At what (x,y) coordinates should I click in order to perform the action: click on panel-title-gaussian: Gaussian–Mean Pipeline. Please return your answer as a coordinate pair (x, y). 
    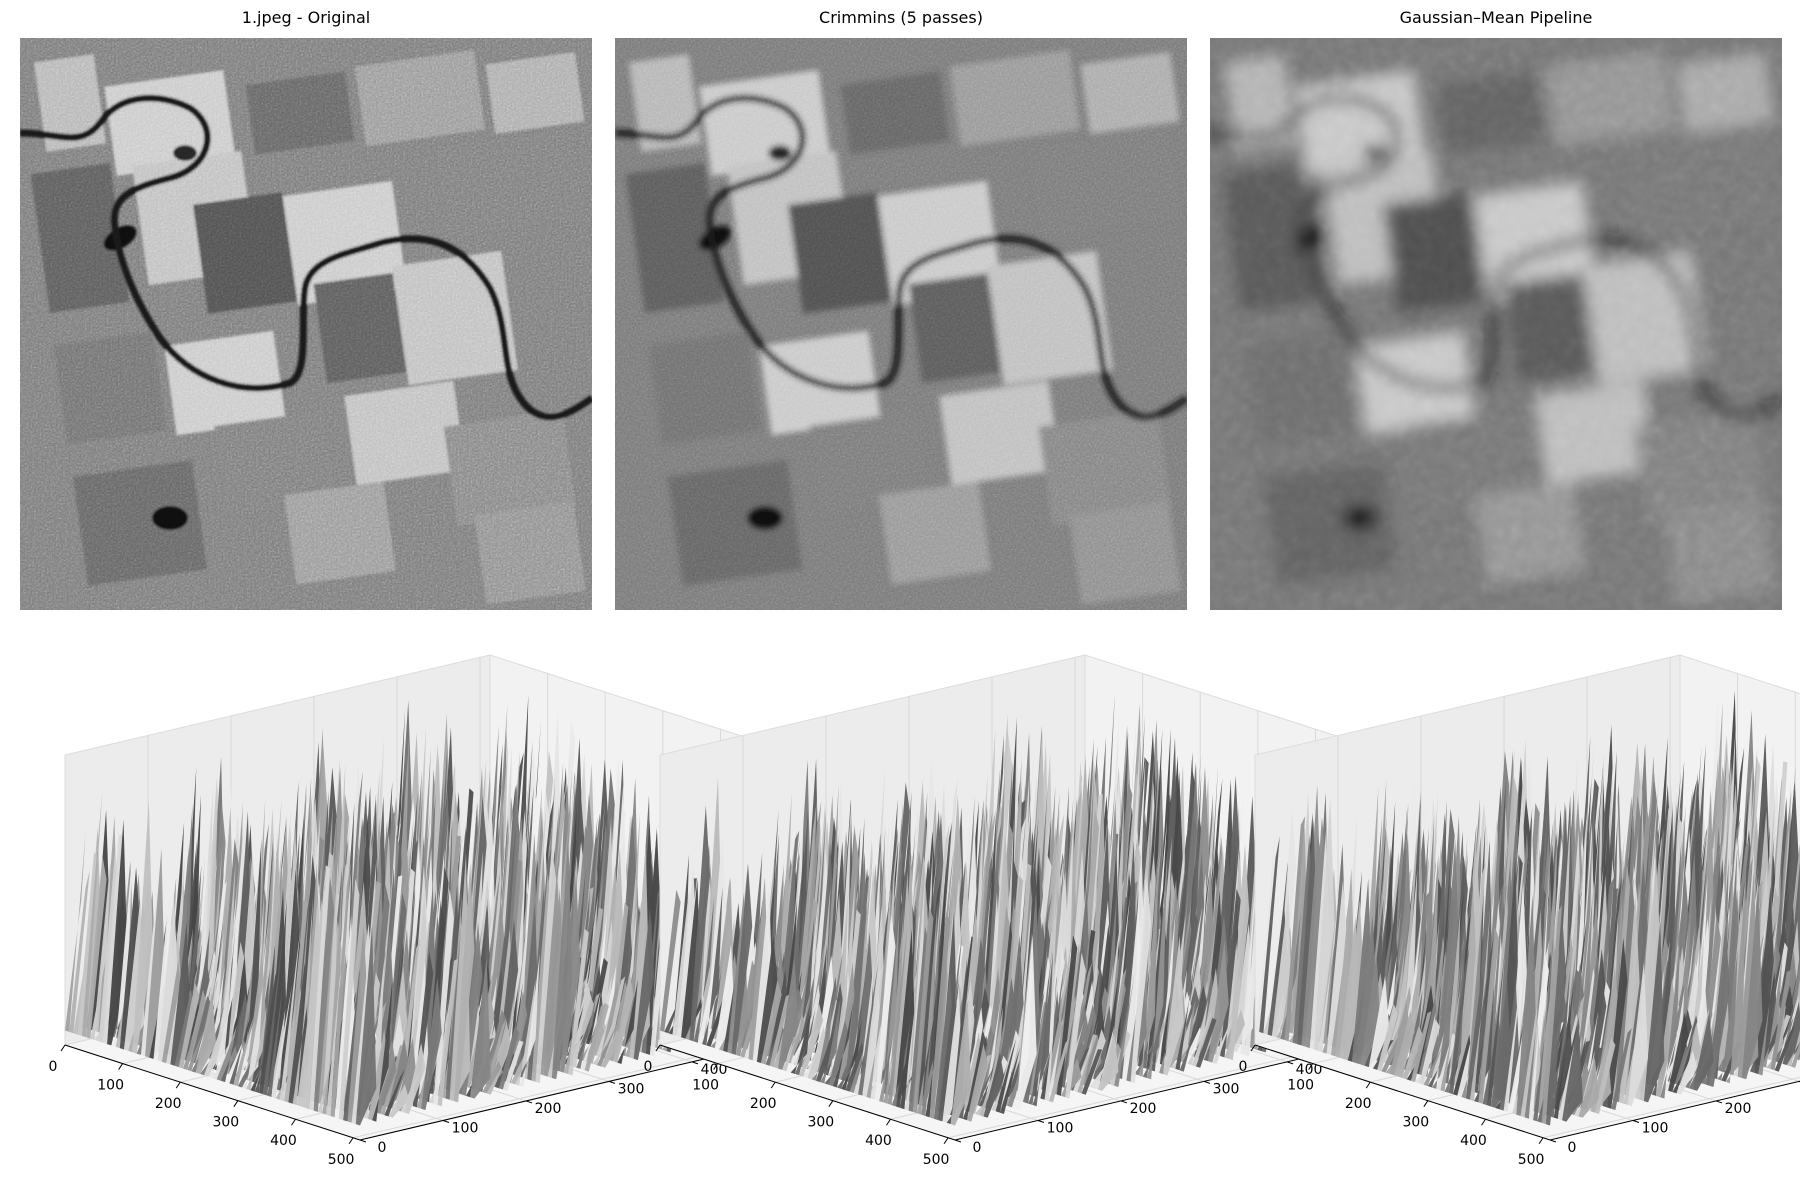
    Looking at the image, I should click on (1496, 17).